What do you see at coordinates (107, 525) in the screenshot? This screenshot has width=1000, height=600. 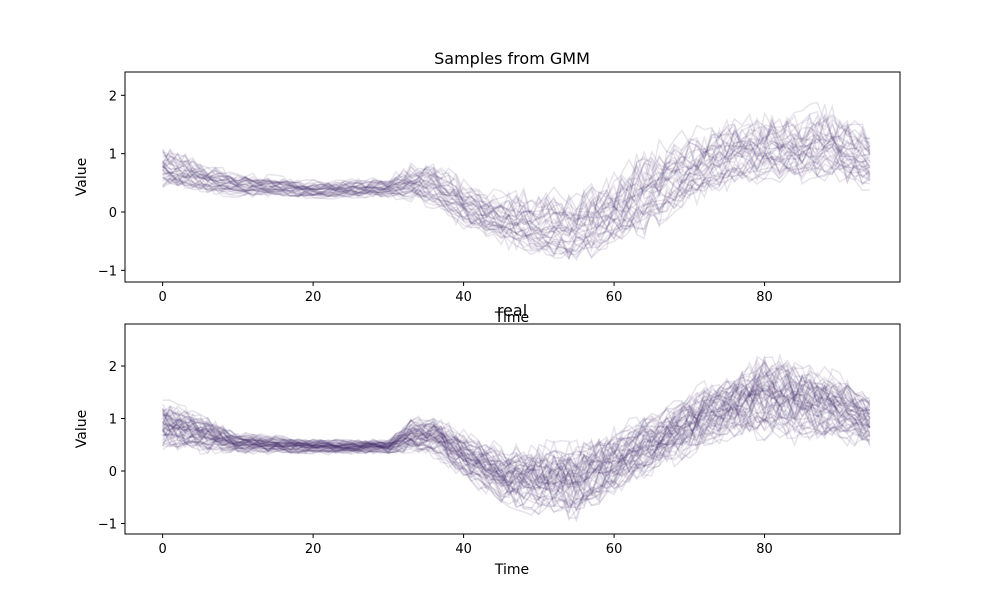 I see `real-y-tick-label: −1` at bounding box center [107, 525].